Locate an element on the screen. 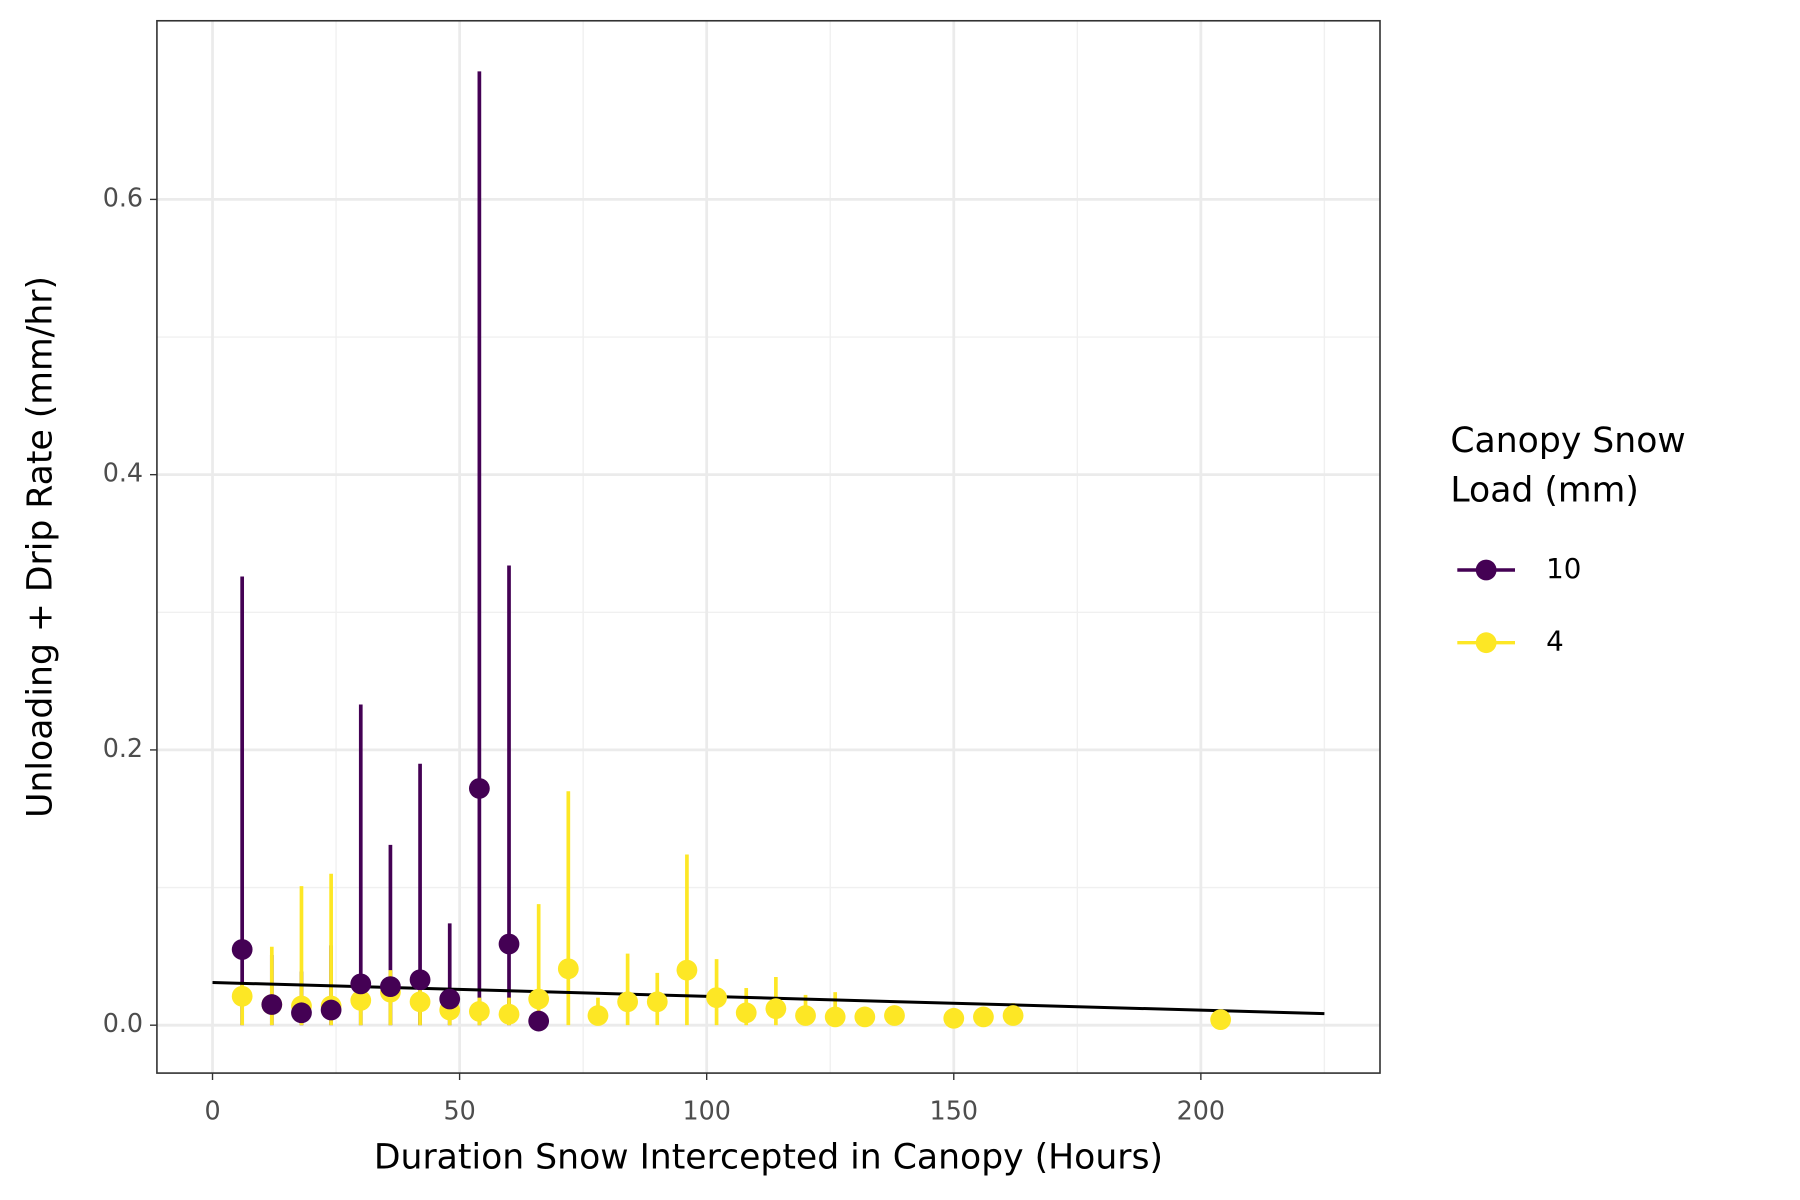 This screenshot has width=1800, height=1200. x-tick-label: 0 is located at coordinates (212, 1110).